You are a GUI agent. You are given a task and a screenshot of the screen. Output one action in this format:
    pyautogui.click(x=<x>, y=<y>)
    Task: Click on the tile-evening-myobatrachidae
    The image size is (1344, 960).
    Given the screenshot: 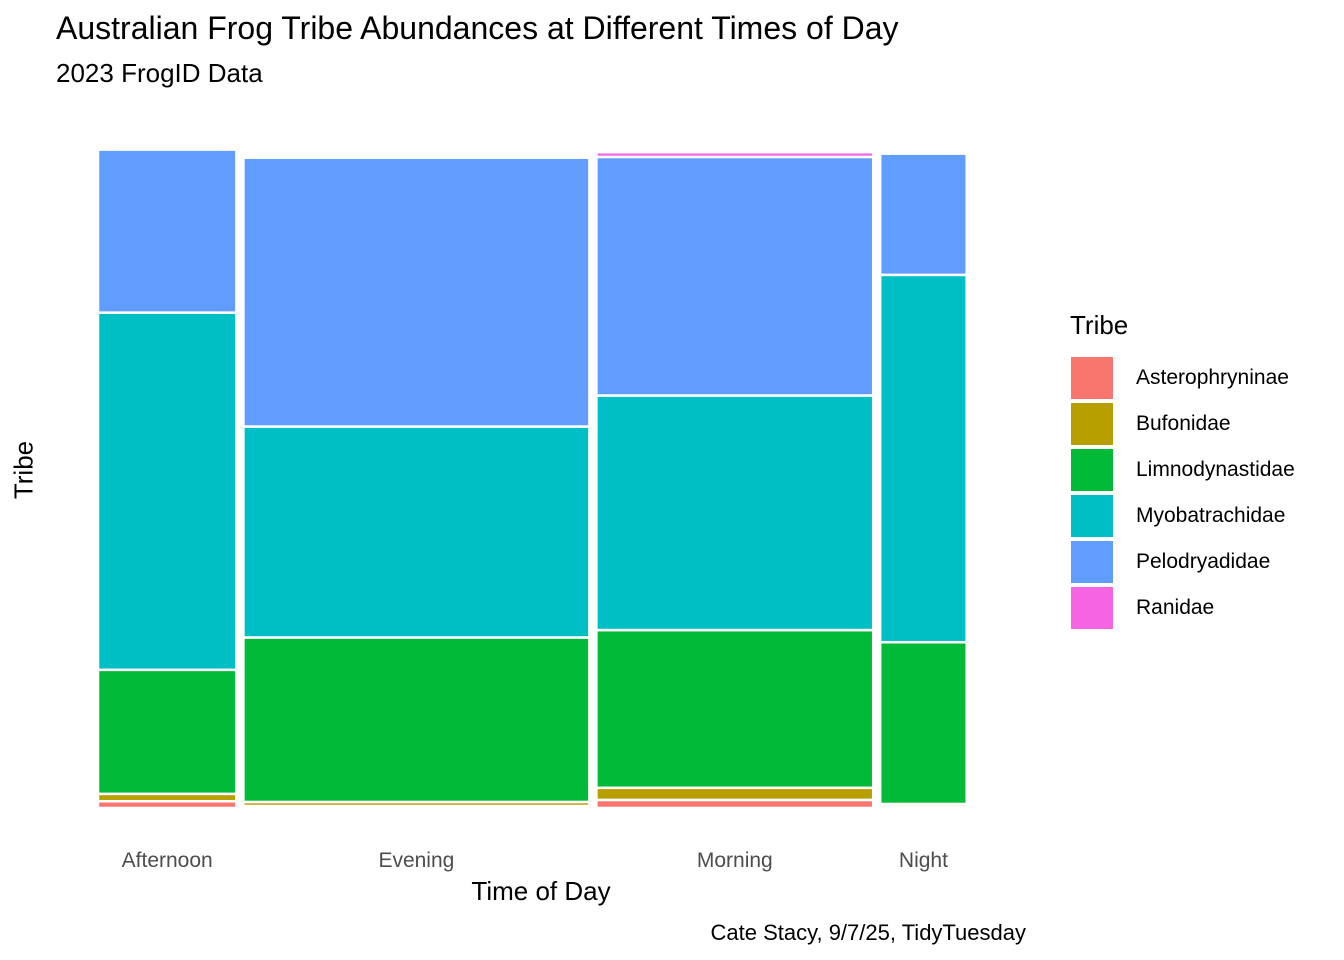 What is the action you would take?
    pyautogui.click(x=416, y=532)
    